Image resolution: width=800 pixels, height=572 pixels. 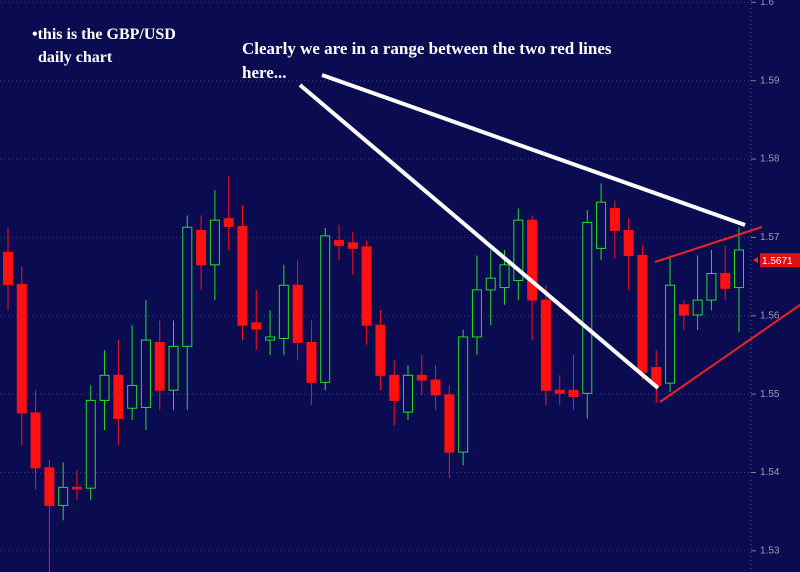 What do you see at coordinates (767, 4) in the screenshot?
I see `y-tick-label: 1.6` at bounding box center [767, 4].